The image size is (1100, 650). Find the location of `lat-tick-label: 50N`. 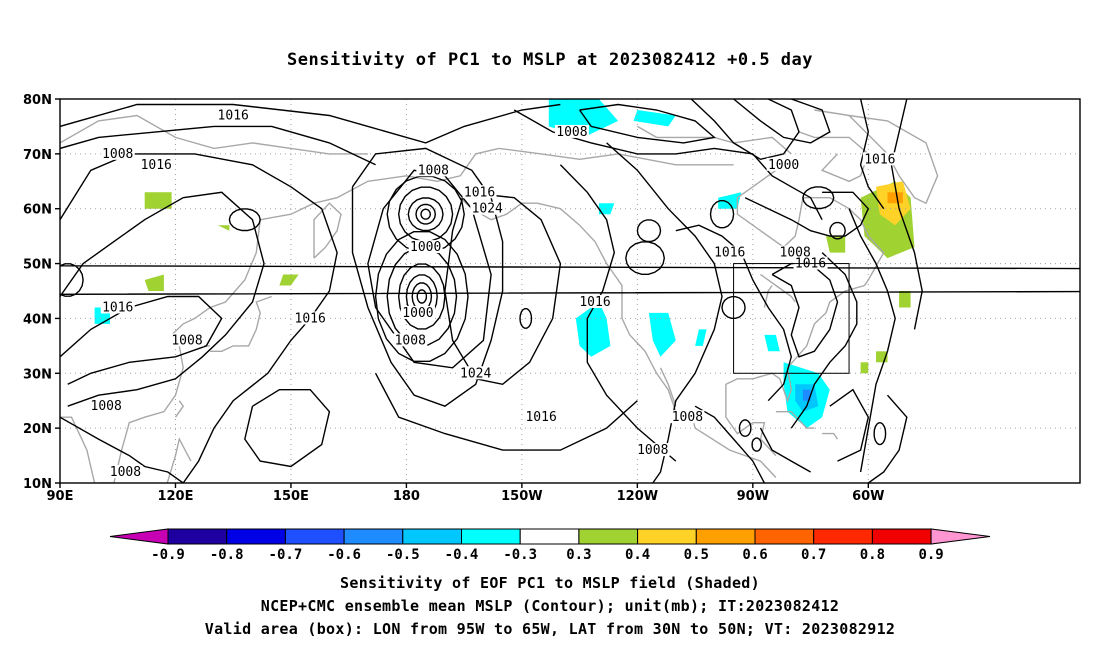

lat-tick-label: 50N is located at coordinates (37, 265).